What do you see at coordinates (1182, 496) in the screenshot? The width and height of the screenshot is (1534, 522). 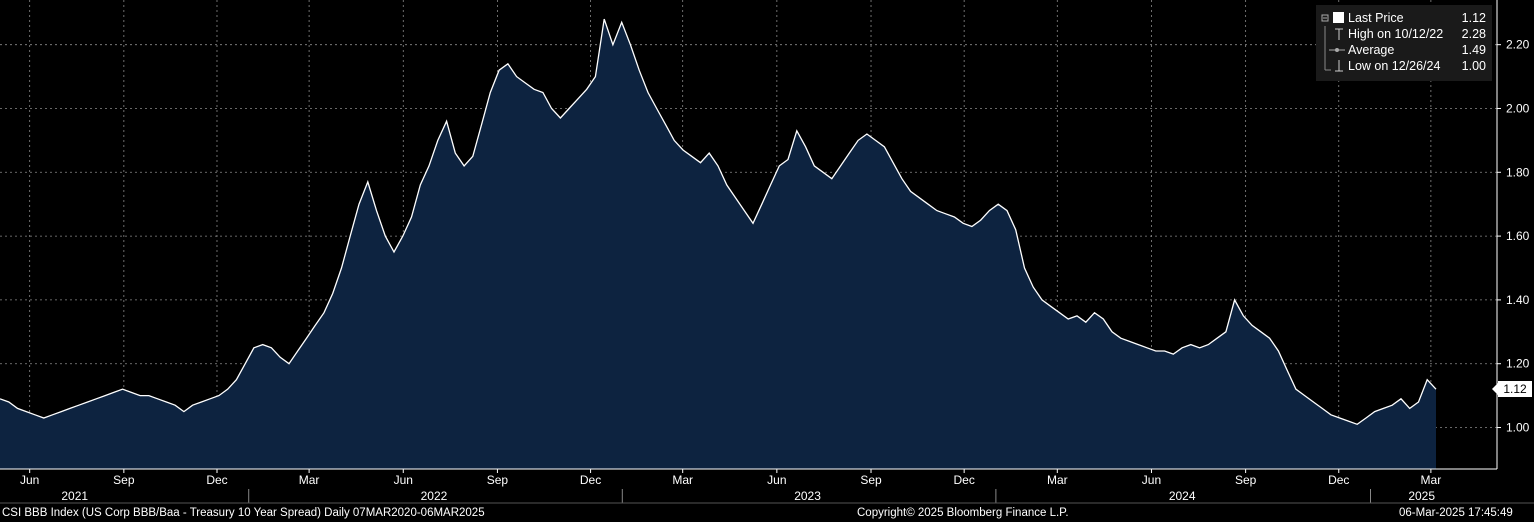 I see `x-year-label: 2024` at bounding box center [1182, 496].